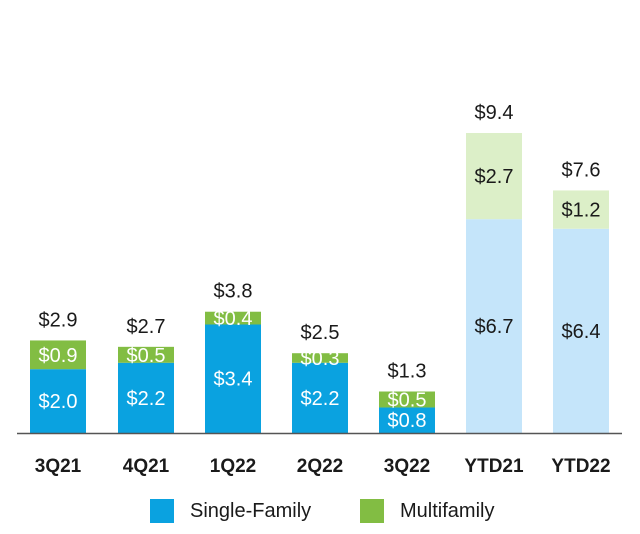  I want to click on data-label-single-family: $6.4, so click(581, 332).